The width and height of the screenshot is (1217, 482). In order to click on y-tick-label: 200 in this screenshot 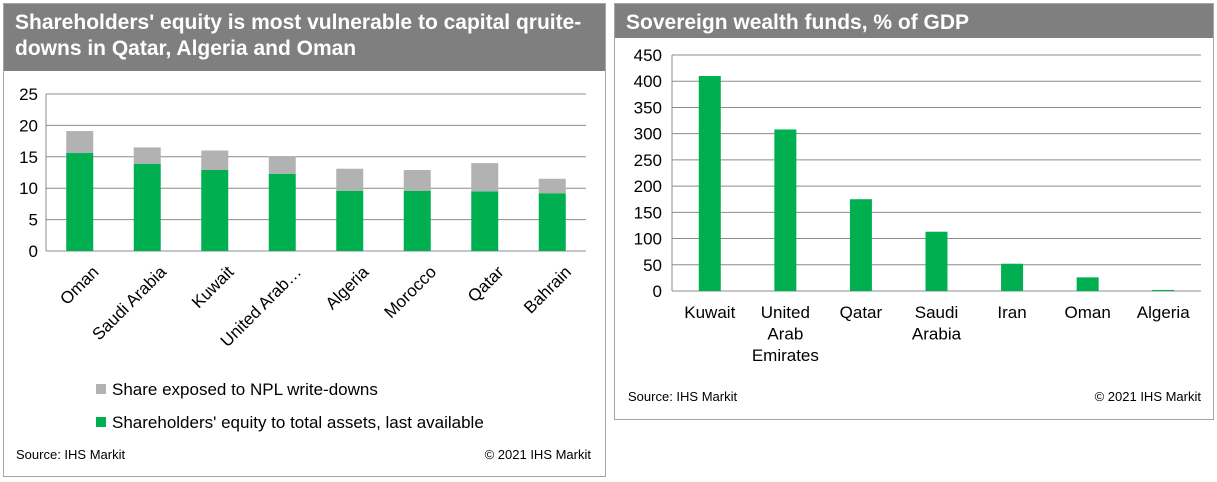, I will do `click(648, 186)`.